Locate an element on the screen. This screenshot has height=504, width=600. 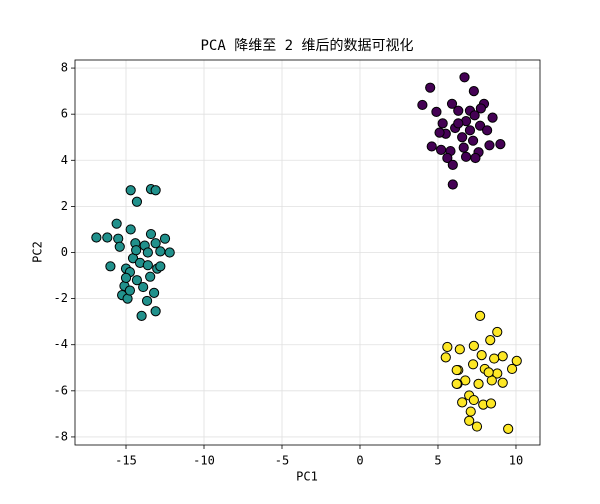
y-tick-label: 0 is located at coordinates (64, 252).